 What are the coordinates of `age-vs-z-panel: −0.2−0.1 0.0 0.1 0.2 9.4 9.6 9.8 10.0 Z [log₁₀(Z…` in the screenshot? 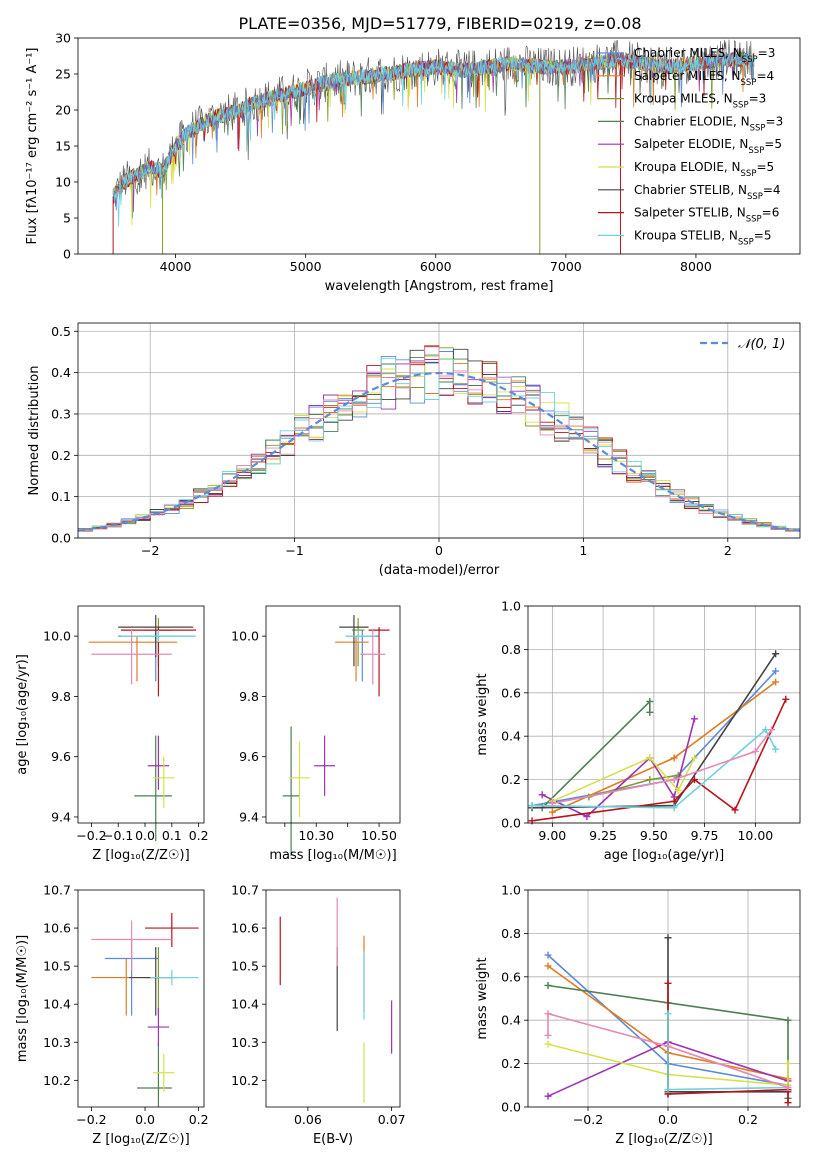 It's located at (112, 734).